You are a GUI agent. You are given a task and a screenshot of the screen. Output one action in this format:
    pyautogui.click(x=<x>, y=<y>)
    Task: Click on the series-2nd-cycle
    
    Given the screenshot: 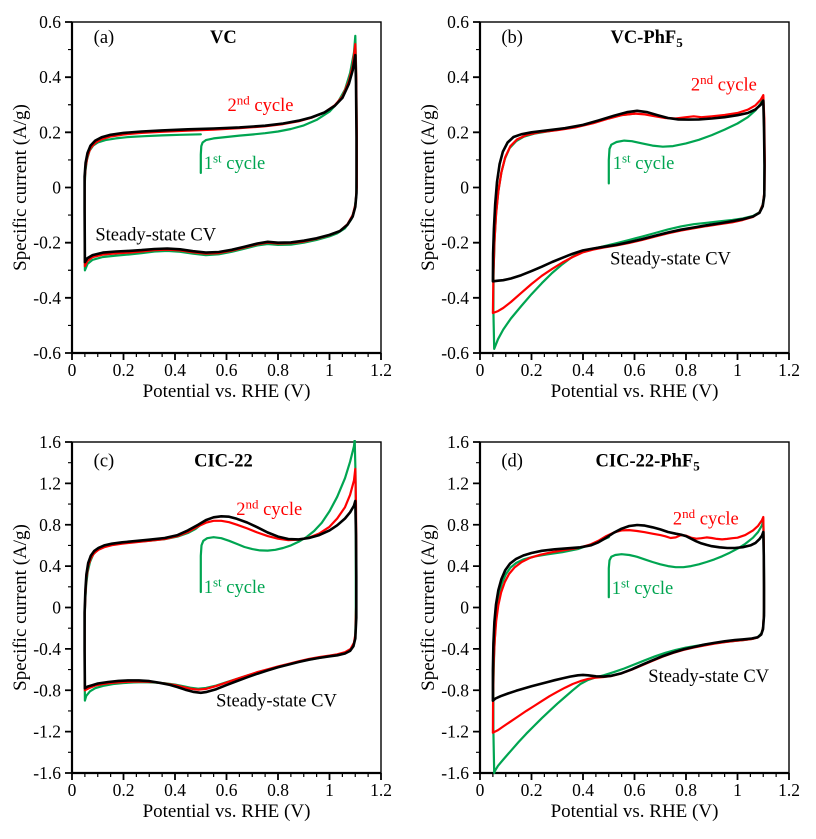 What is the action you would take?
    pyautogui.click(x=628, y=204)
    